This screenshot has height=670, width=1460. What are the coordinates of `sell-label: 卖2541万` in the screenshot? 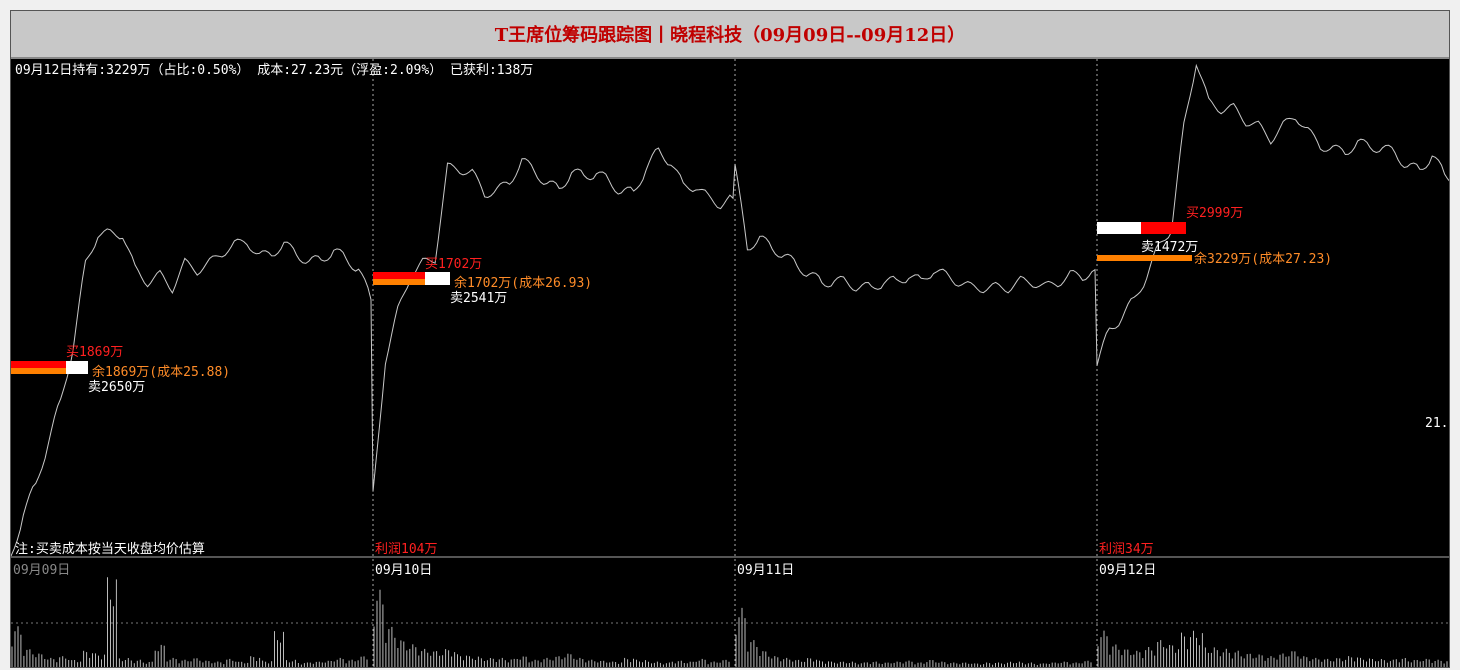 It's located at (478, 298).